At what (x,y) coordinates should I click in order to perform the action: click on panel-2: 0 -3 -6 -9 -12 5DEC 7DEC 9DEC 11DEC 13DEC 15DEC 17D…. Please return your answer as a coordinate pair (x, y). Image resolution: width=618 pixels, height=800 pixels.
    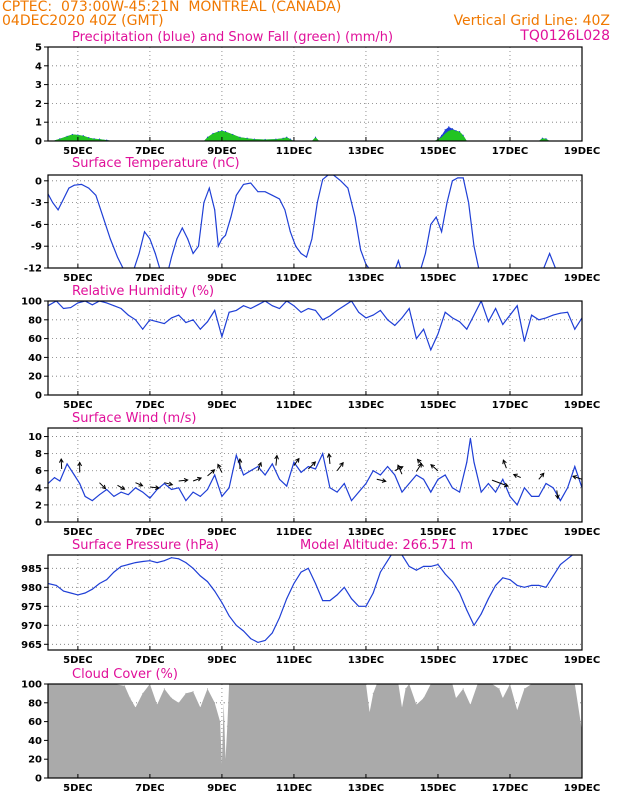
    Looking at the image, I should click on (312, 220).